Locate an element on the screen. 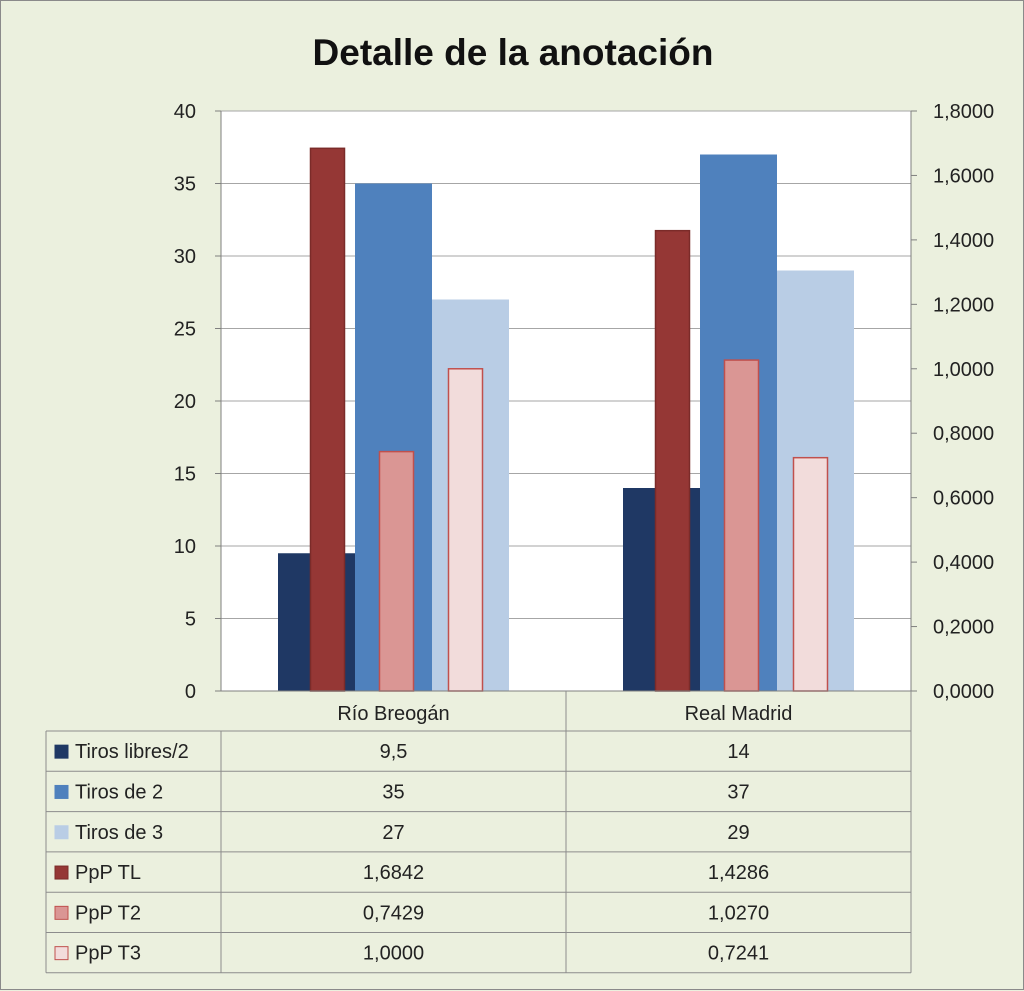 The height and width of the screenshot is (991, 1024). y-right-tick-label: 1,8000 is located at coordinates (963, 112).